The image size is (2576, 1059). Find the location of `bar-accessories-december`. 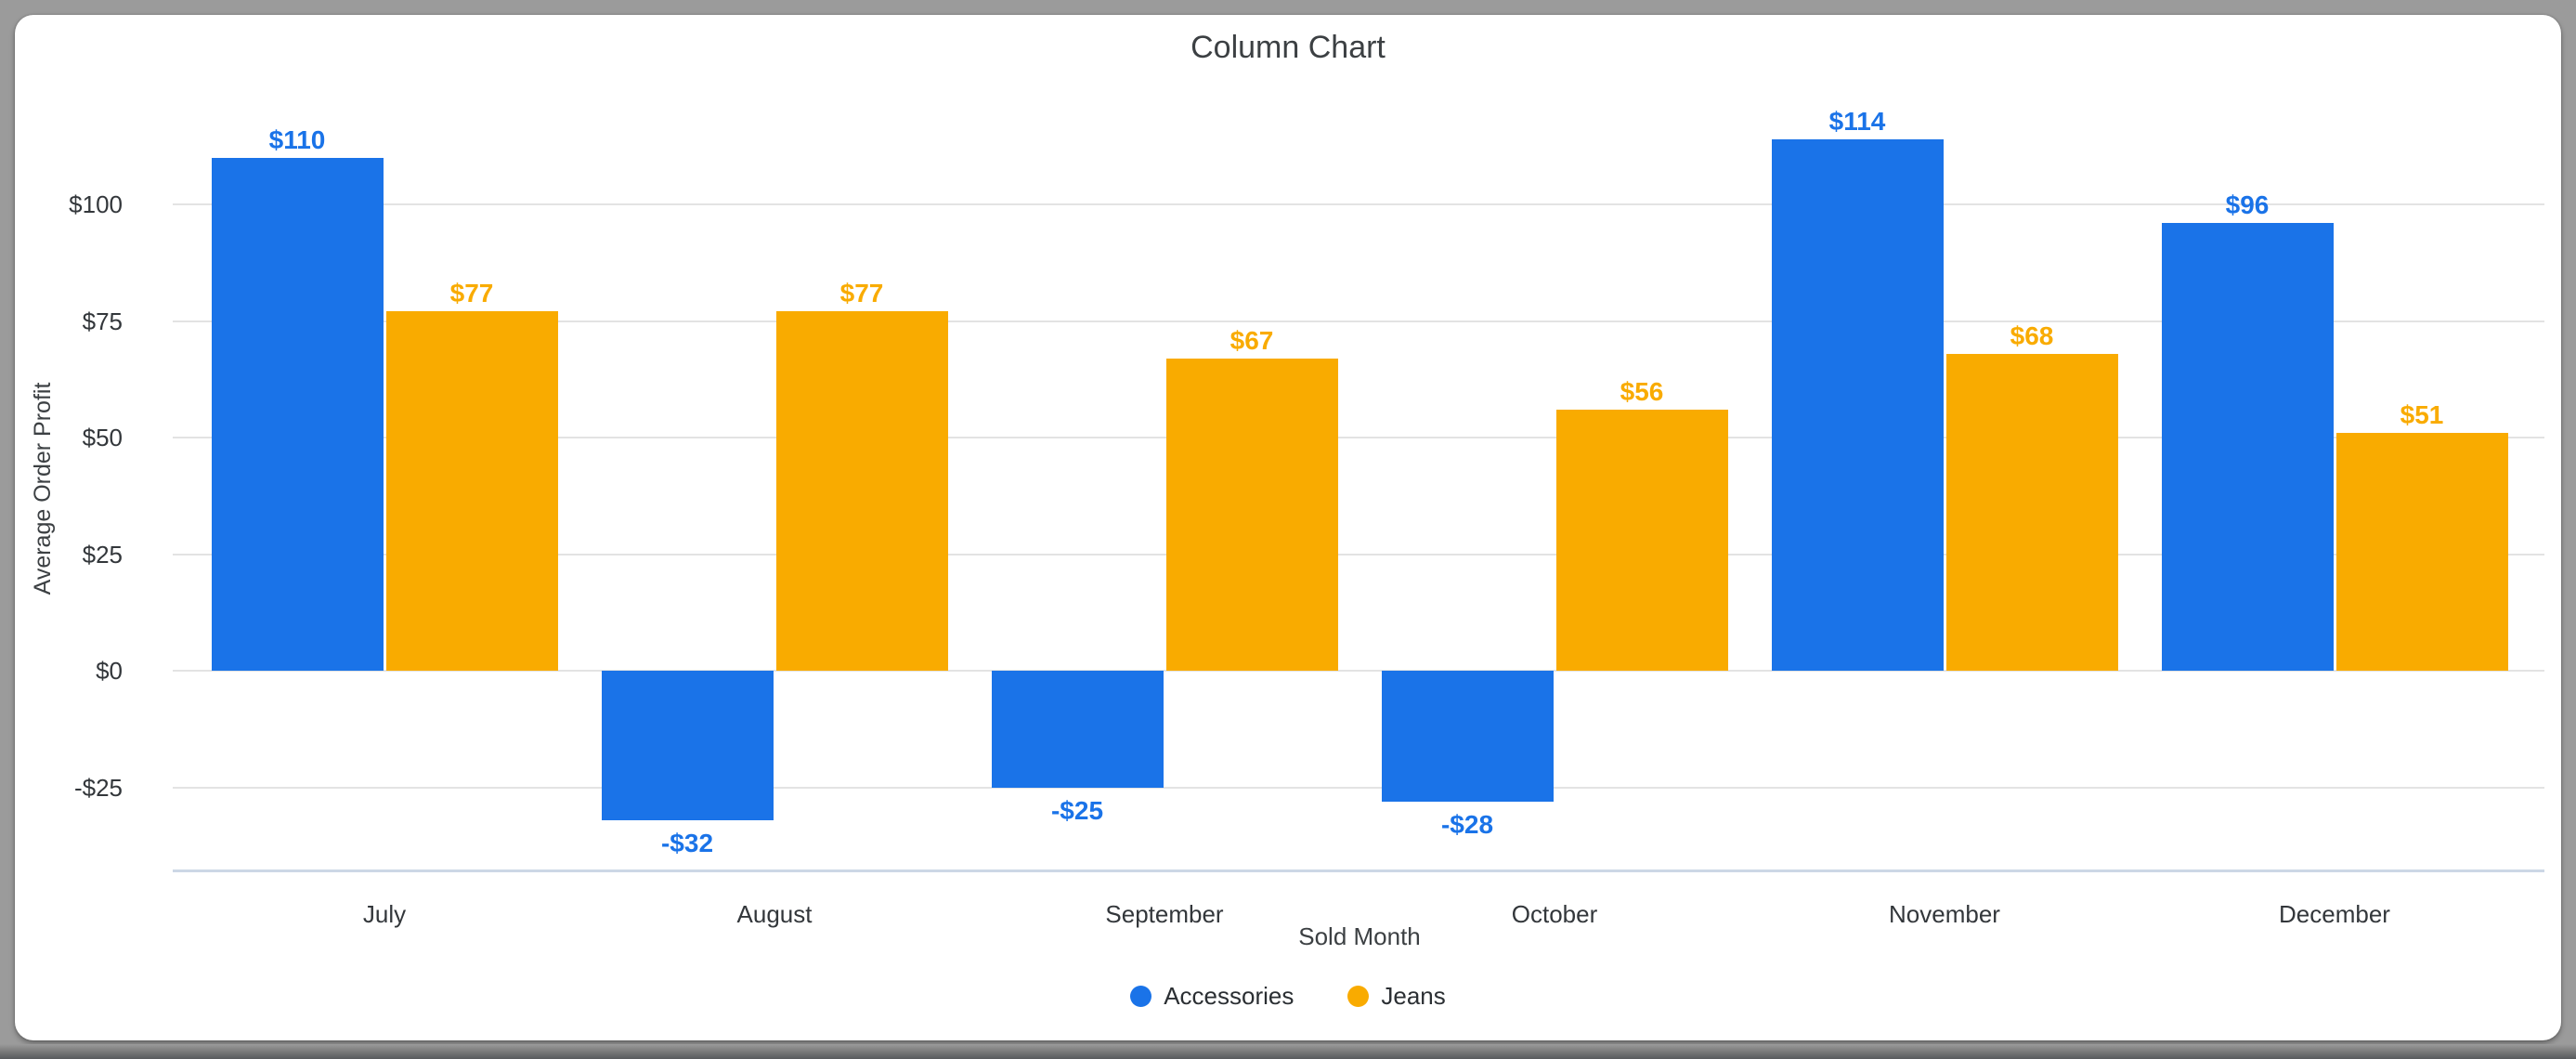

bar-accessories-december is located at coordinates (2248, 447).